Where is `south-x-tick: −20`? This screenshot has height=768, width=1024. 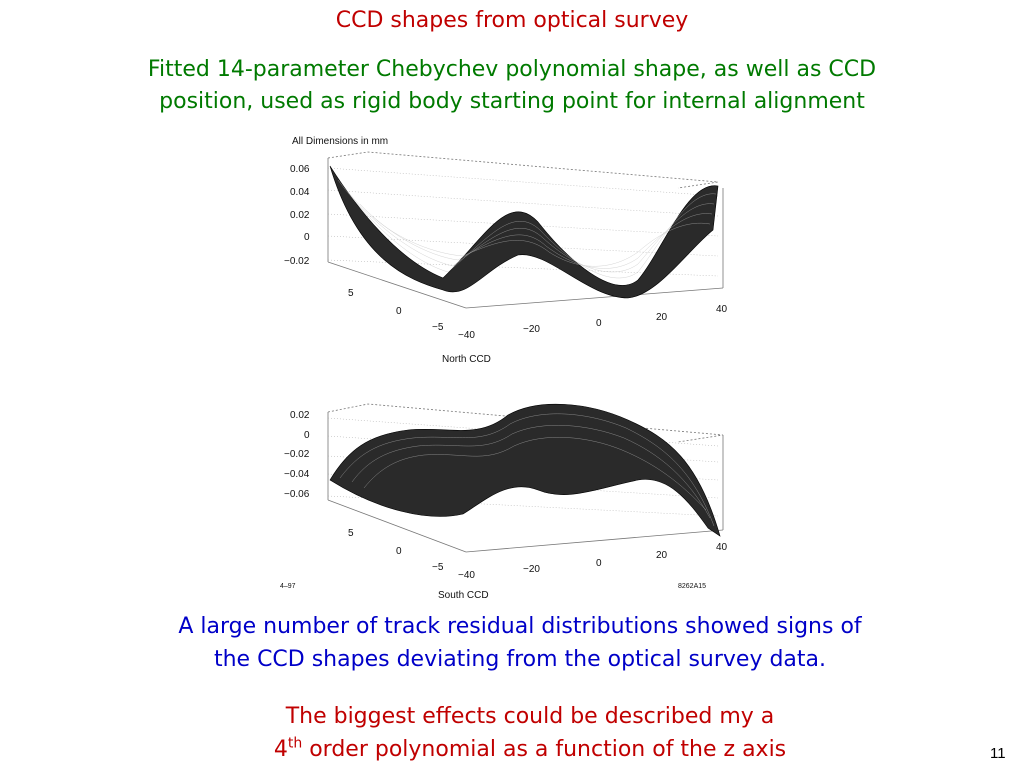 south-x-tick: −20 is located at coordinates (531, 569).